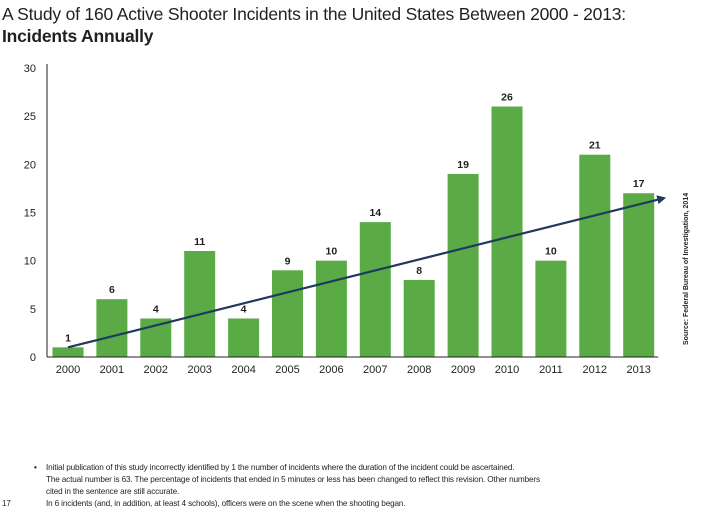 The height and width of the screenshot is (521, 710). Describe the element at coordinates (112, 328) in the screenshot. I see `bar-2001` at that location.